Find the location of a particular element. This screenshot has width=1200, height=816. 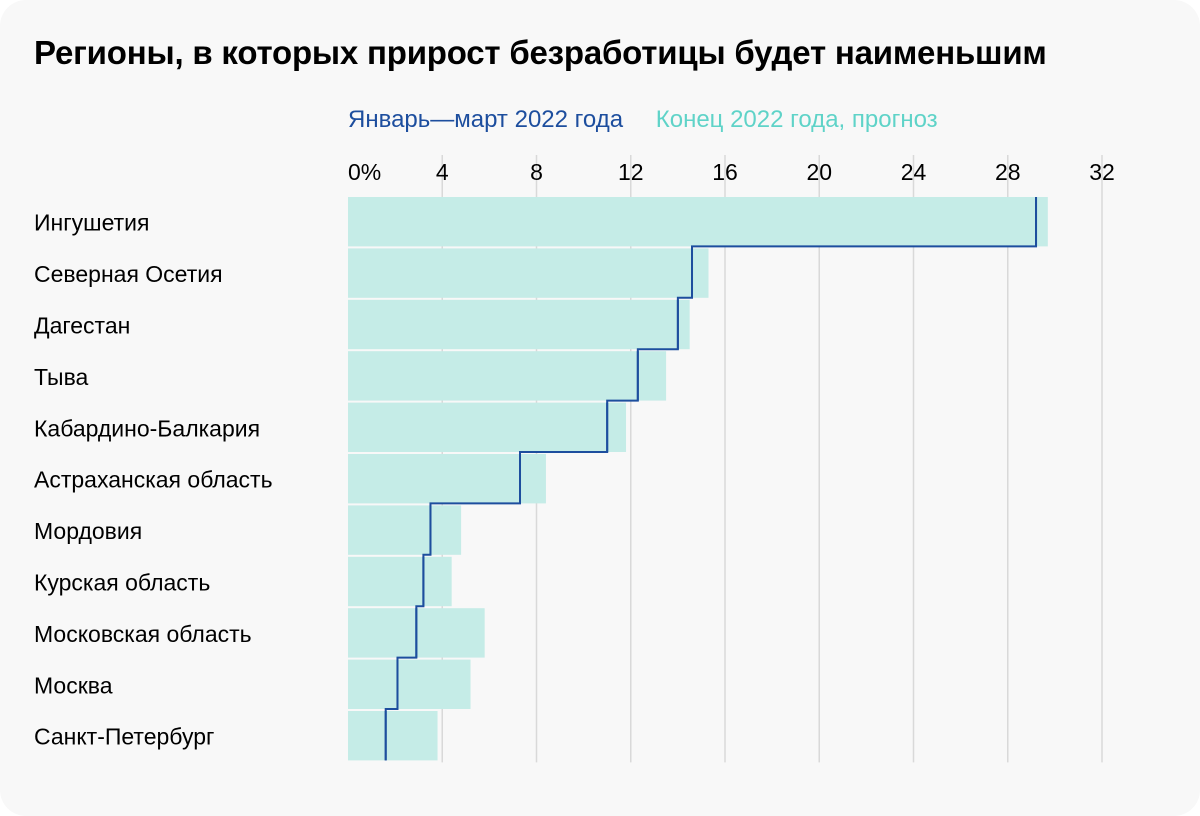

x-tick-label: 28 is located at coordinates (1008, 172).